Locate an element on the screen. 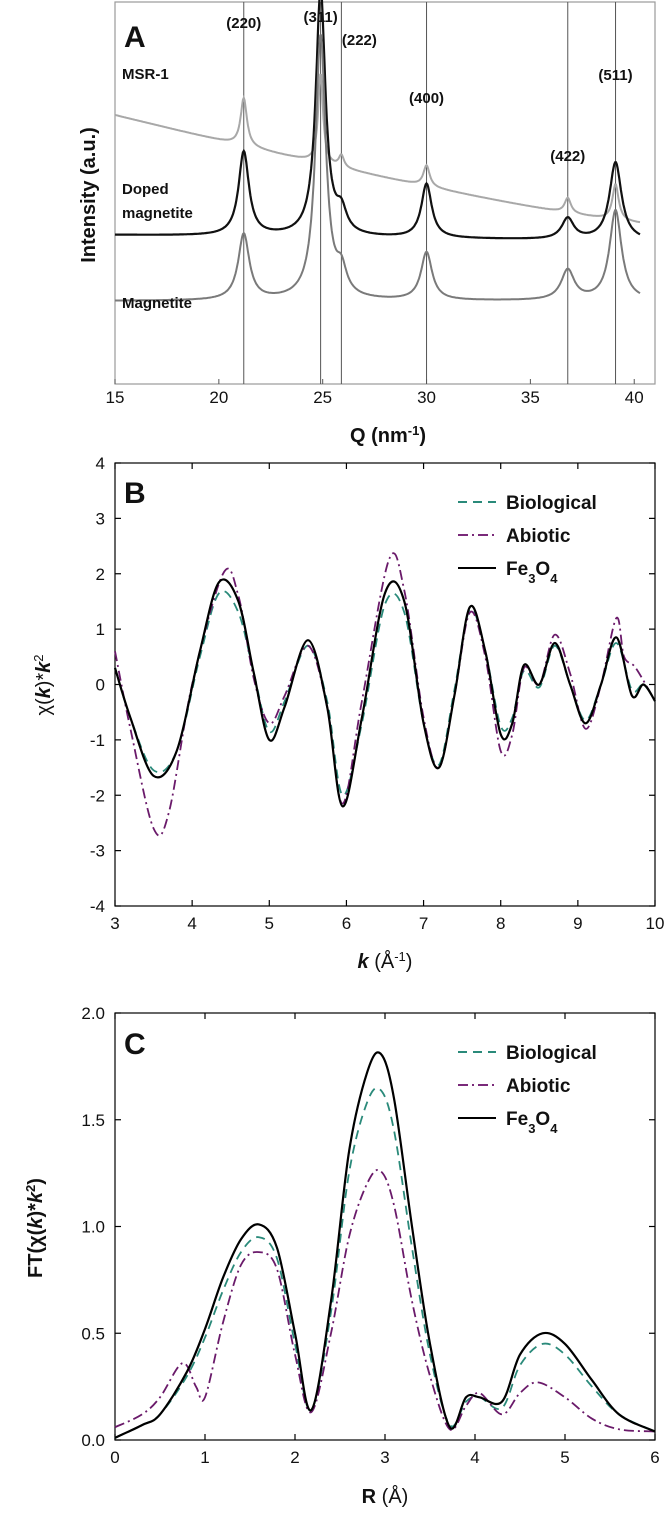  x-tick-label: 15 is located at coordinates (115, 397).